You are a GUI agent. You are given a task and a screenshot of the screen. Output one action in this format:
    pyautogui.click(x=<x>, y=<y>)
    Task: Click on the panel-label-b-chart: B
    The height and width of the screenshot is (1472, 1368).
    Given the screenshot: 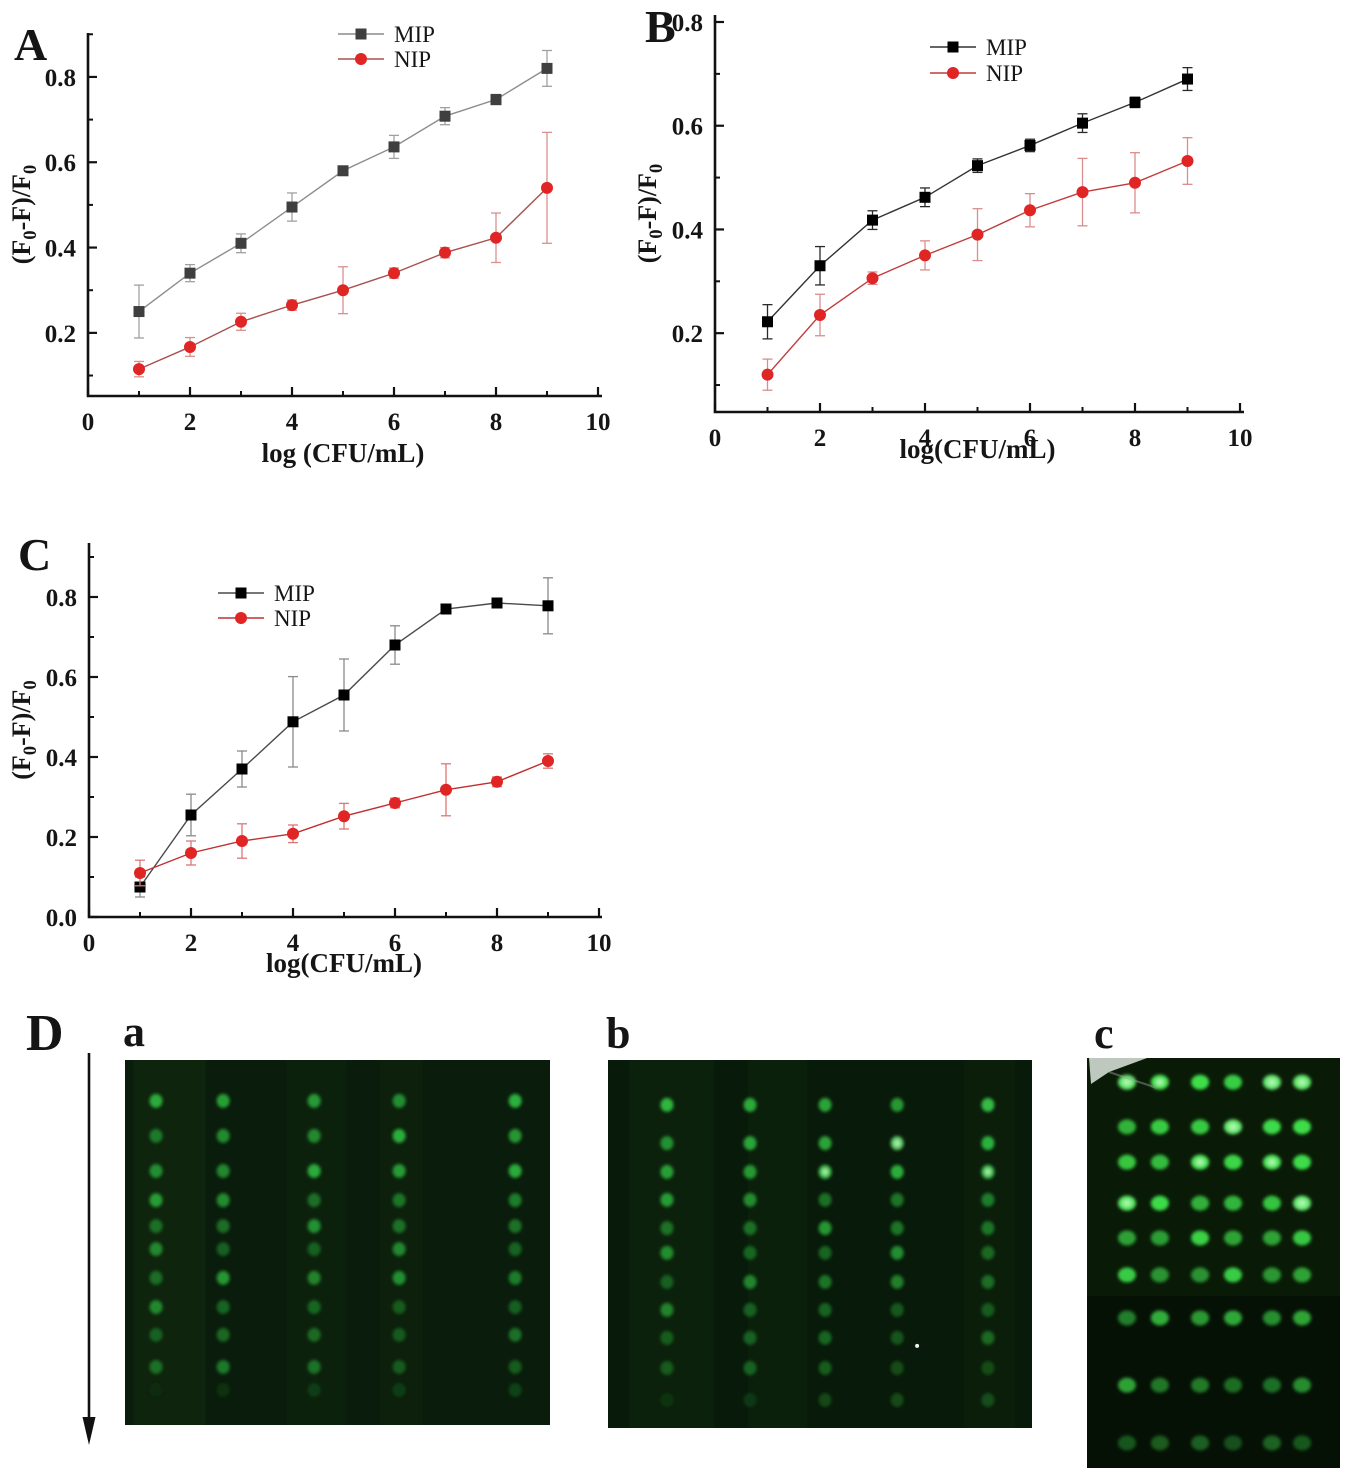 What is the action you would take?
    pyautogui.click(x=660, y=26)
    